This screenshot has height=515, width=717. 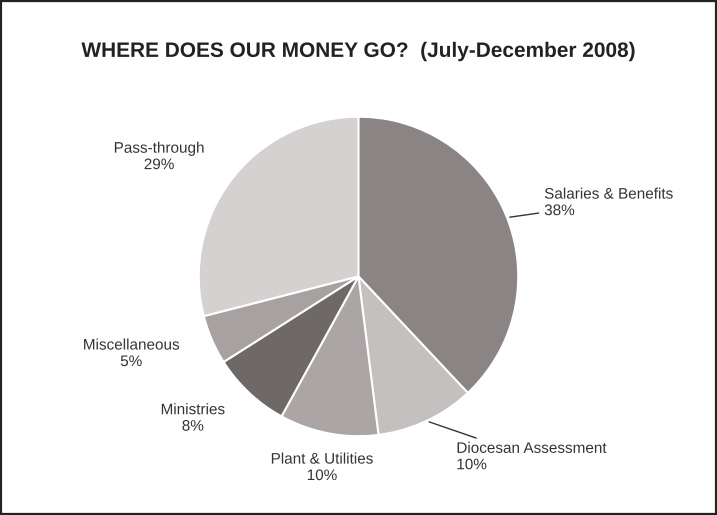 I want to click on data-label: 5%, so click(x=131, y=360).